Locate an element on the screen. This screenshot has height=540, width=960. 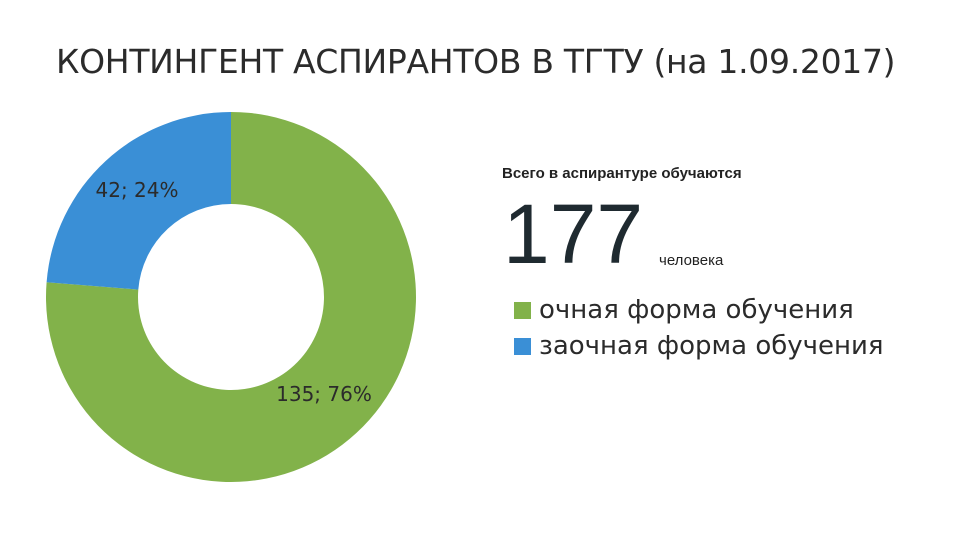
legend-label: заочная форма обучения is located at coordinates (711, 346).